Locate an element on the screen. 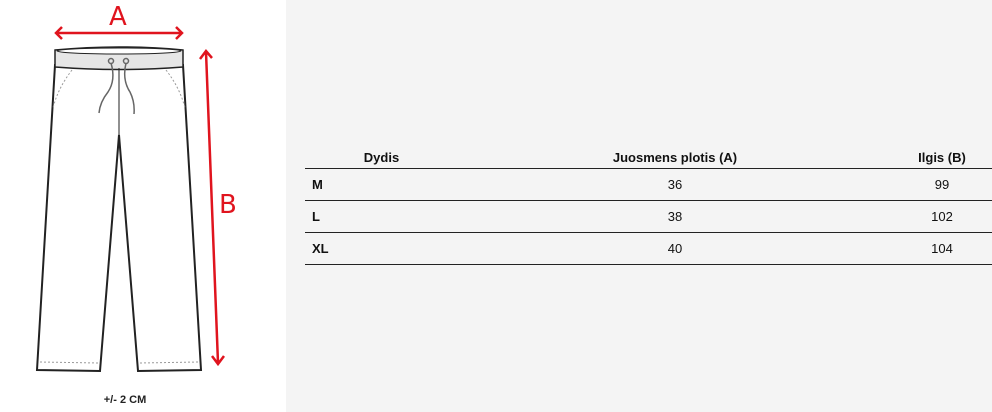  header-size: Dydis is located at coordinates (381, 157).